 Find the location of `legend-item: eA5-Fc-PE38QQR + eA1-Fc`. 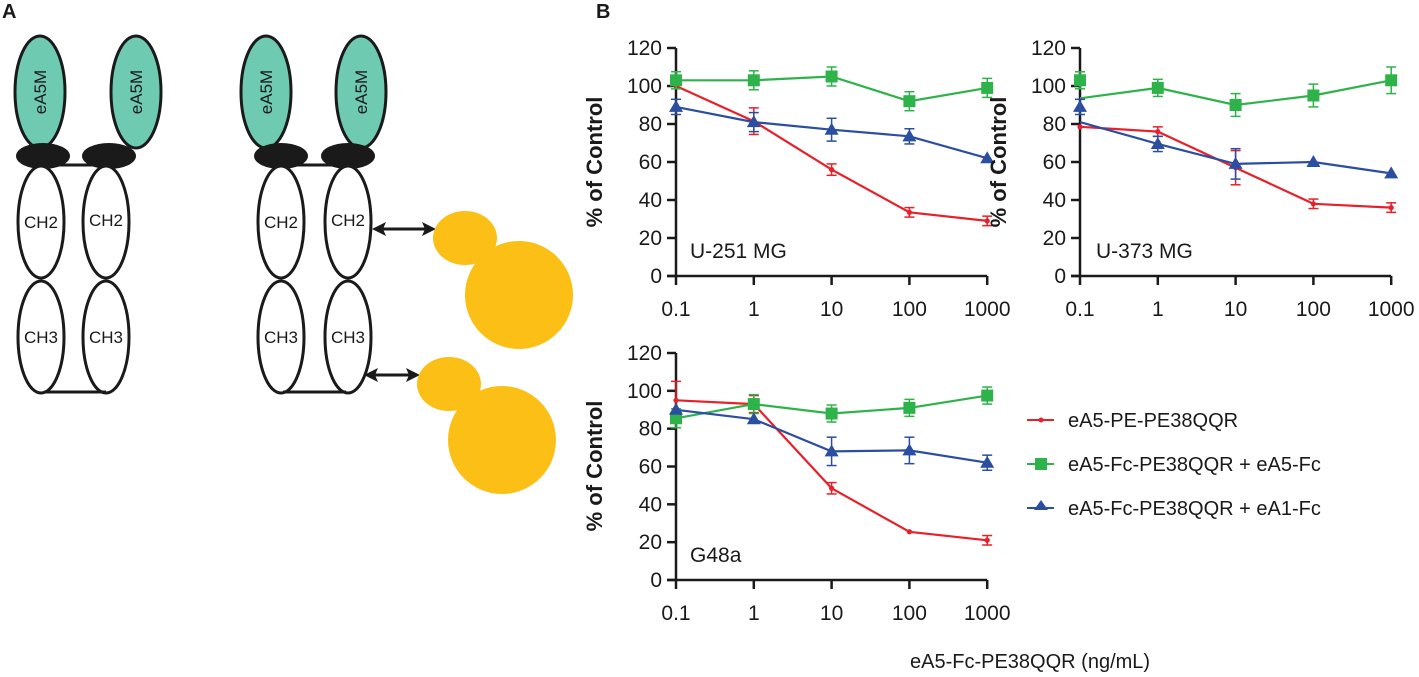

legend-item: eA5-Fc-PE38QQR + eA1-Fc is located at coordinates (1174, 509).